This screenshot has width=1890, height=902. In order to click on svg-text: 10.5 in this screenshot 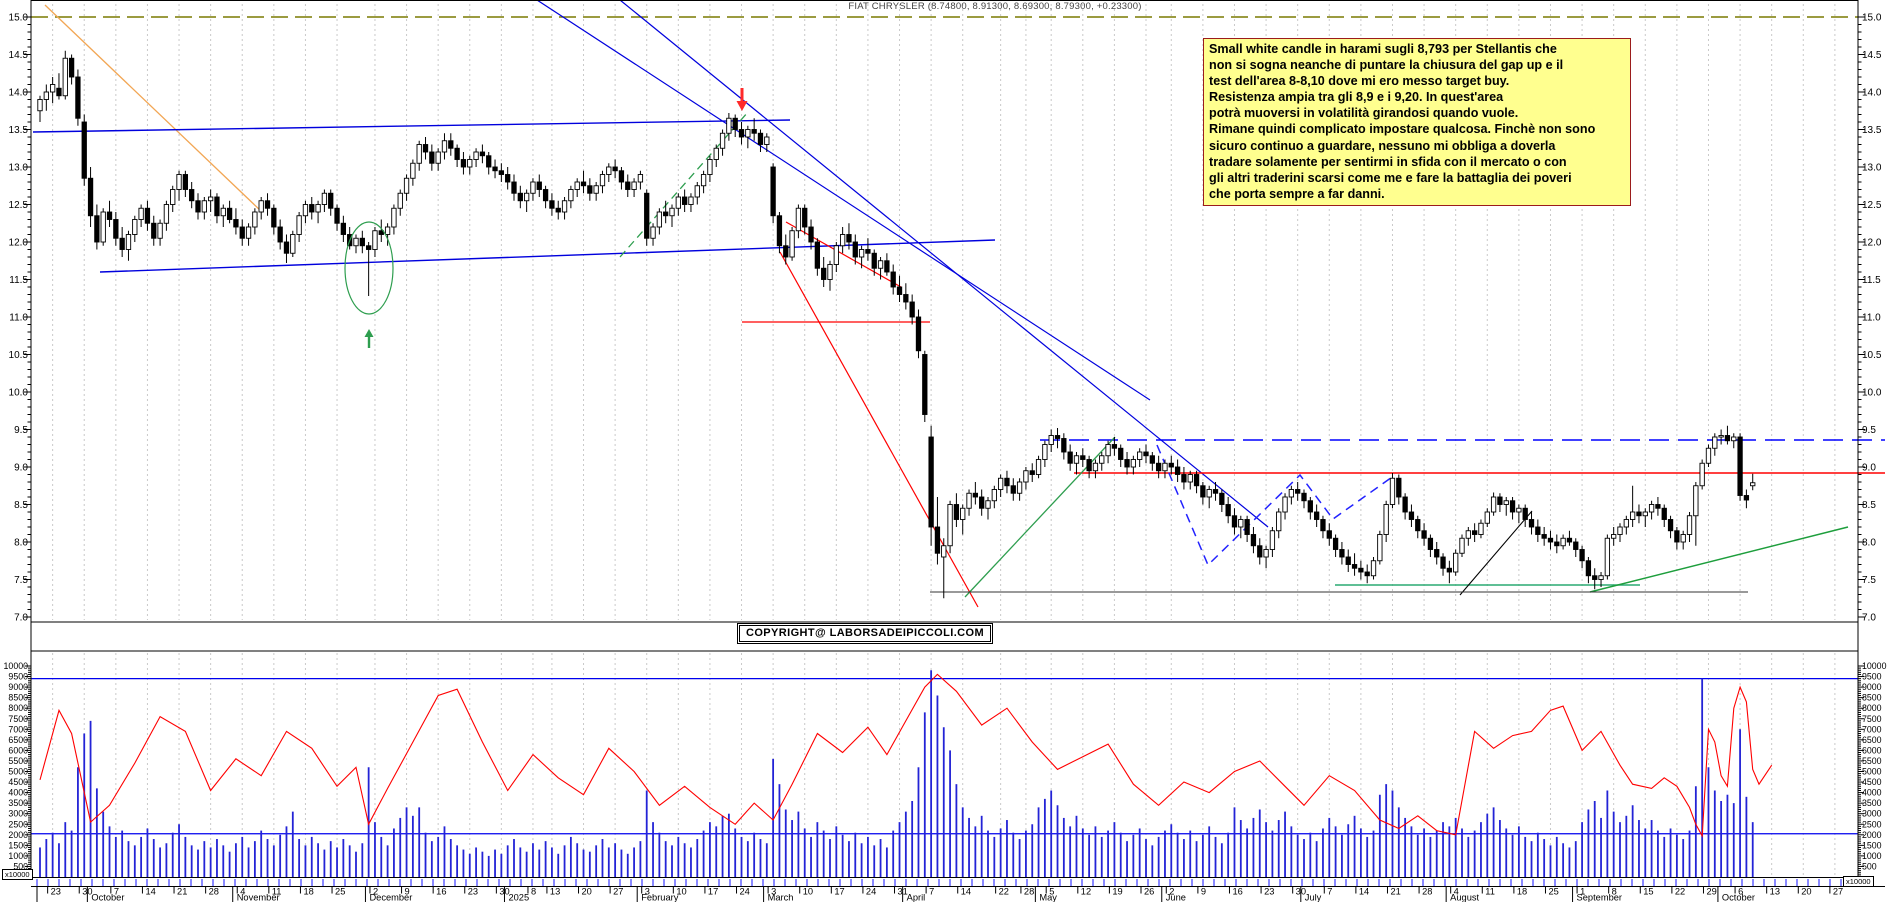, I will do `click(1872, 355)`.